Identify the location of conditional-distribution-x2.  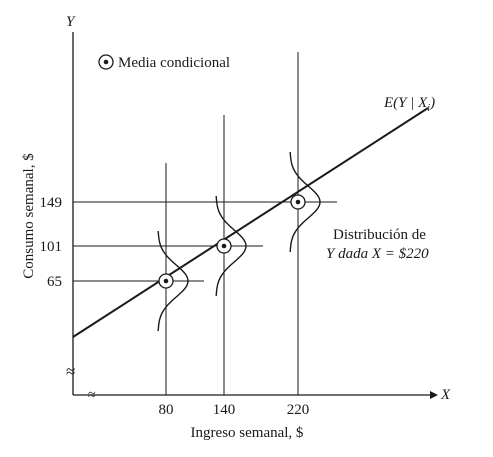
(231, 246).